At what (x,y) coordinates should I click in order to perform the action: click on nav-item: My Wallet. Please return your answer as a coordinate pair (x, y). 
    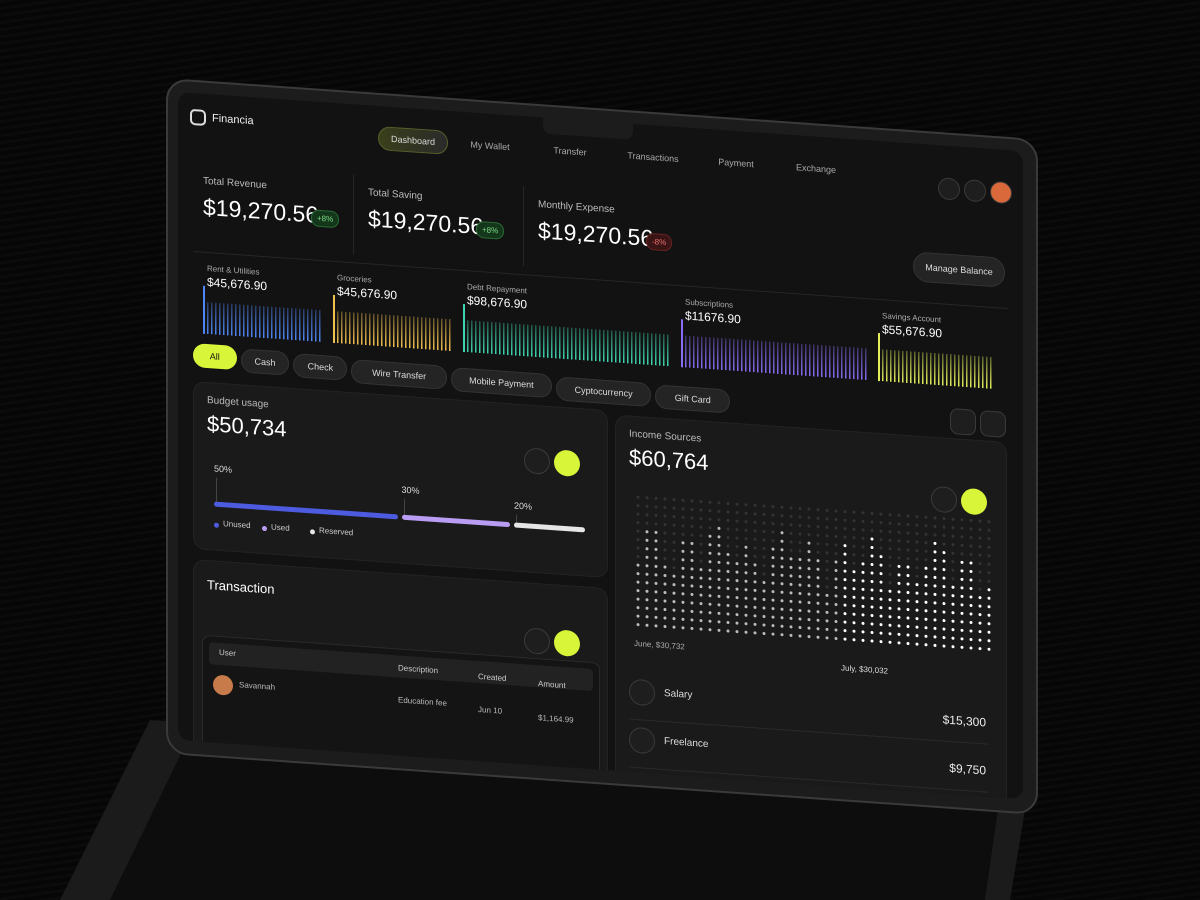
    Looking at the image, I should click on (490, 145).